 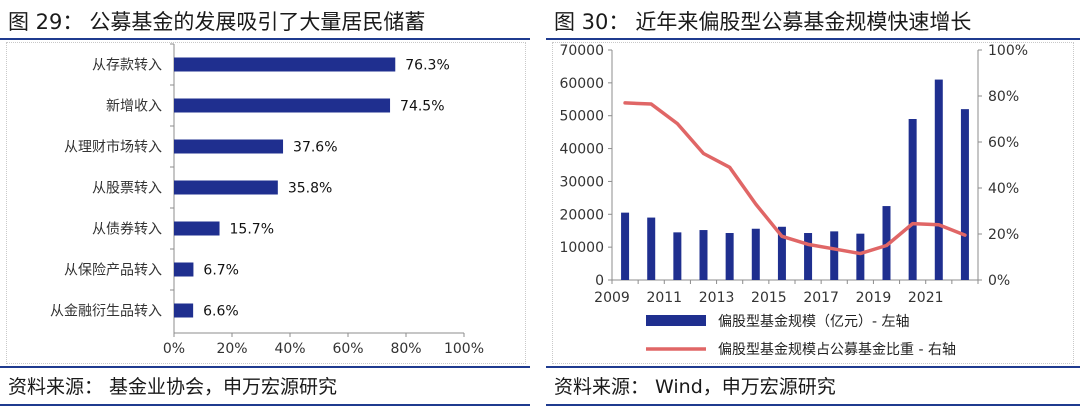 What do you see at coordinates (289, 349) in the screenshot?
I see `left-x-tick-label: 40%` at bounding box center [289, 349].